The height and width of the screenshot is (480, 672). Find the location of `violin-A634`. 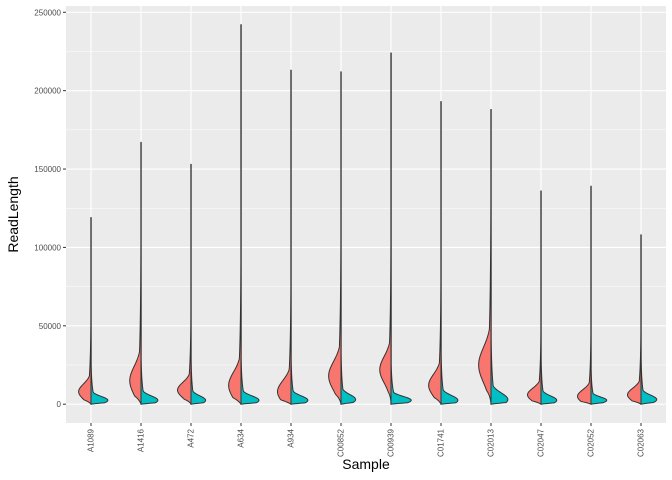

violin-A634 is located at coordinates (244, 214).